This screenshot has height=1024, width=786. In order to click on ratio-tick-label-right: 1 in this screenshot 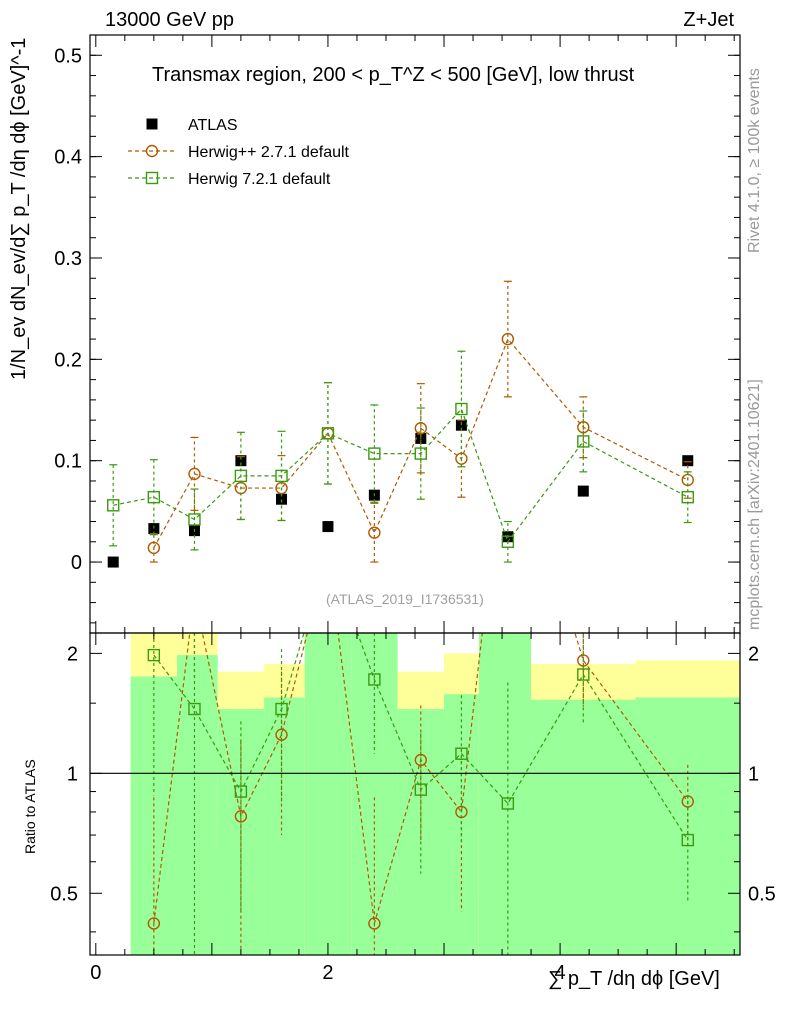, I will do `click(753, 774)`.